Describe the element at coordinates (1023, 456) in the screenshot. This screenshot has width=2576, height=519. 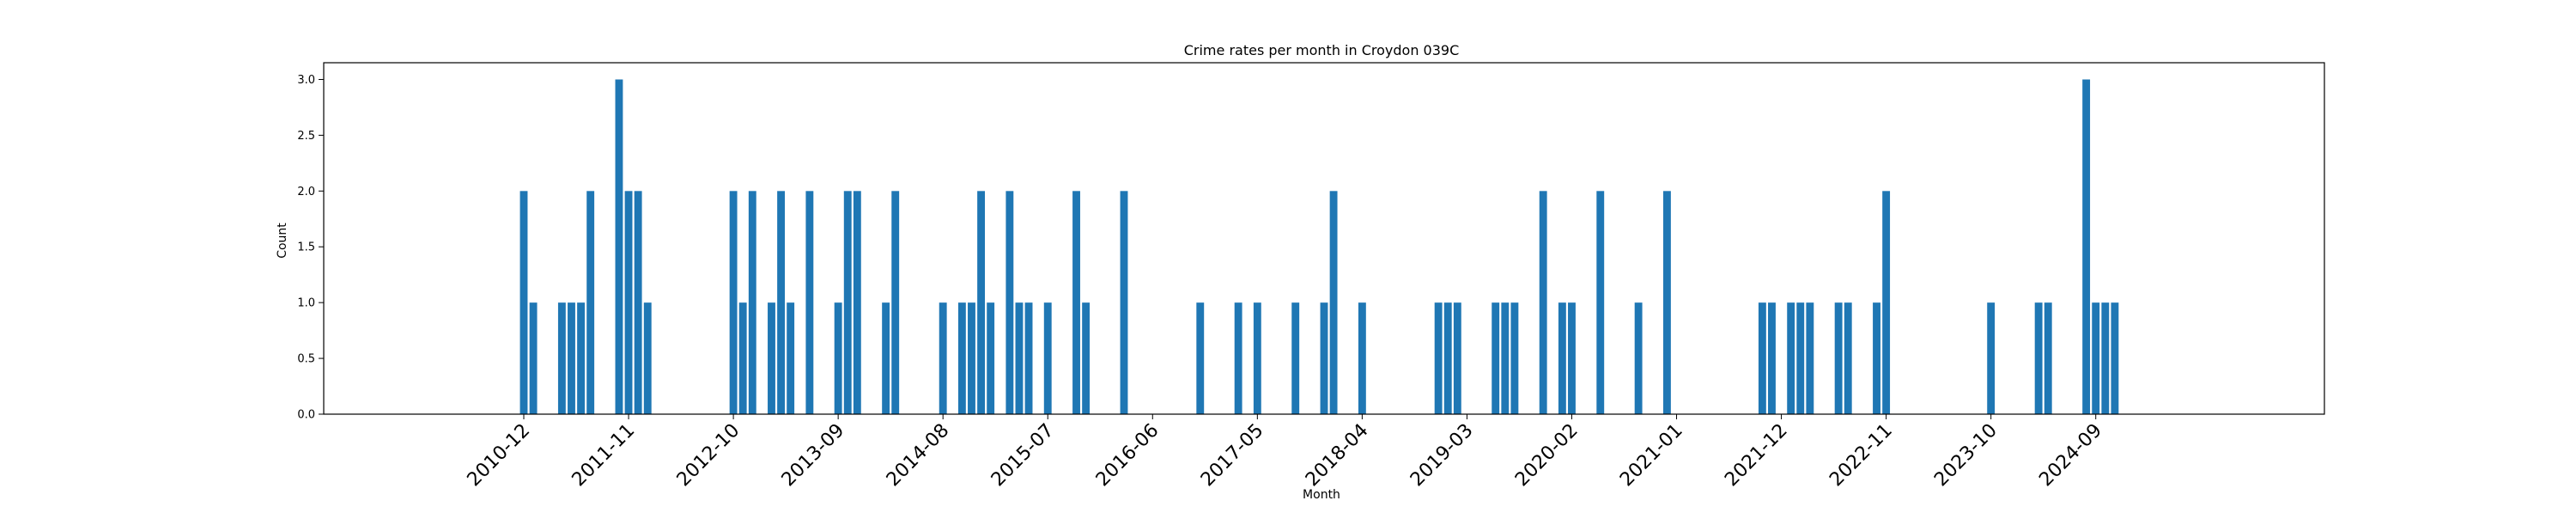
I see `x-tick-label: 2015-07` at that location.